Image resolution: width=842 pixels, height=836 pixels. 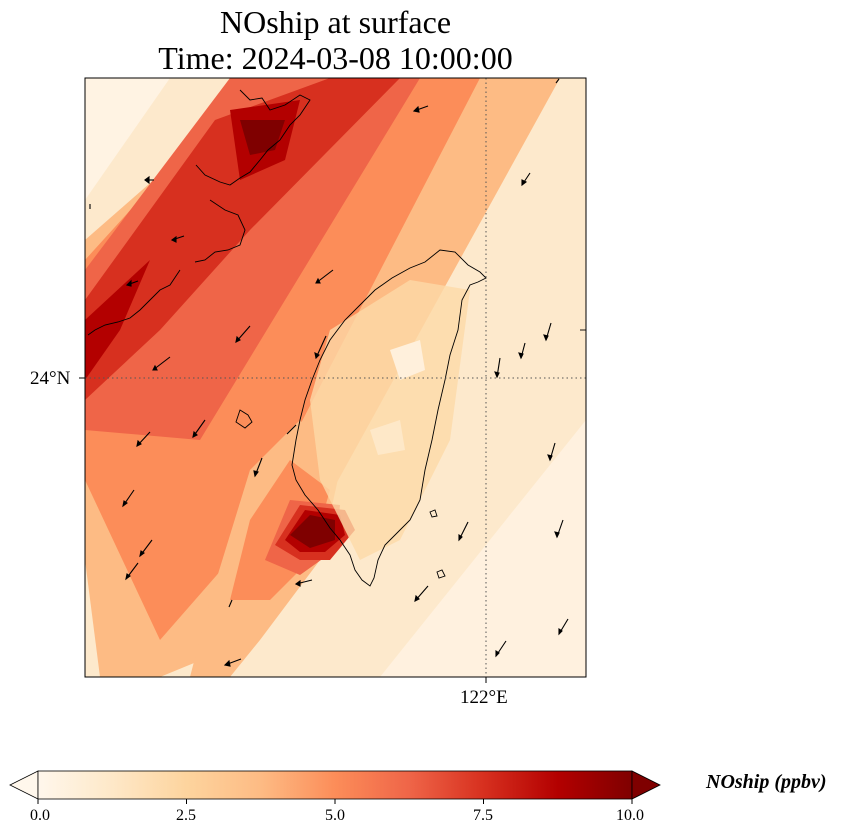 I want to click on map-title-line2: Time: 2024-03-08 10:00:00, so click(x=335, y=58).